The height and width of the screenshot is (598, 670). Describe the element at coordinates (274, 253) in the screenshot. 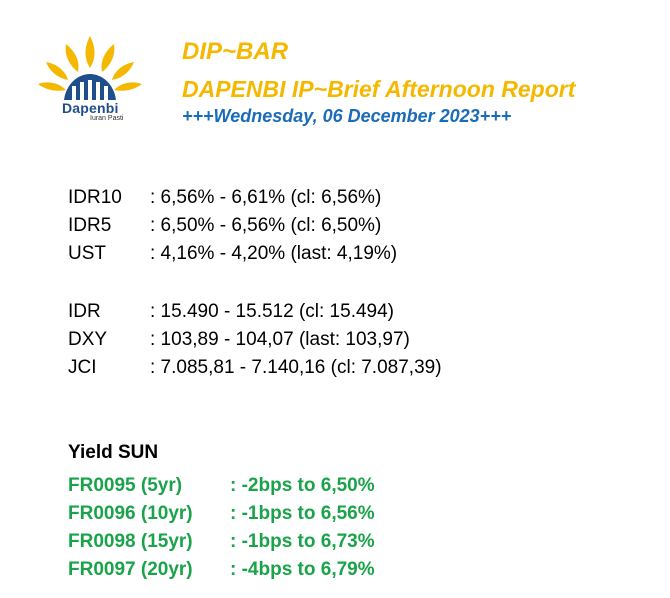

I see `rate-value: : 4,16% - 4,20% (last: 4,19%)` at that location.